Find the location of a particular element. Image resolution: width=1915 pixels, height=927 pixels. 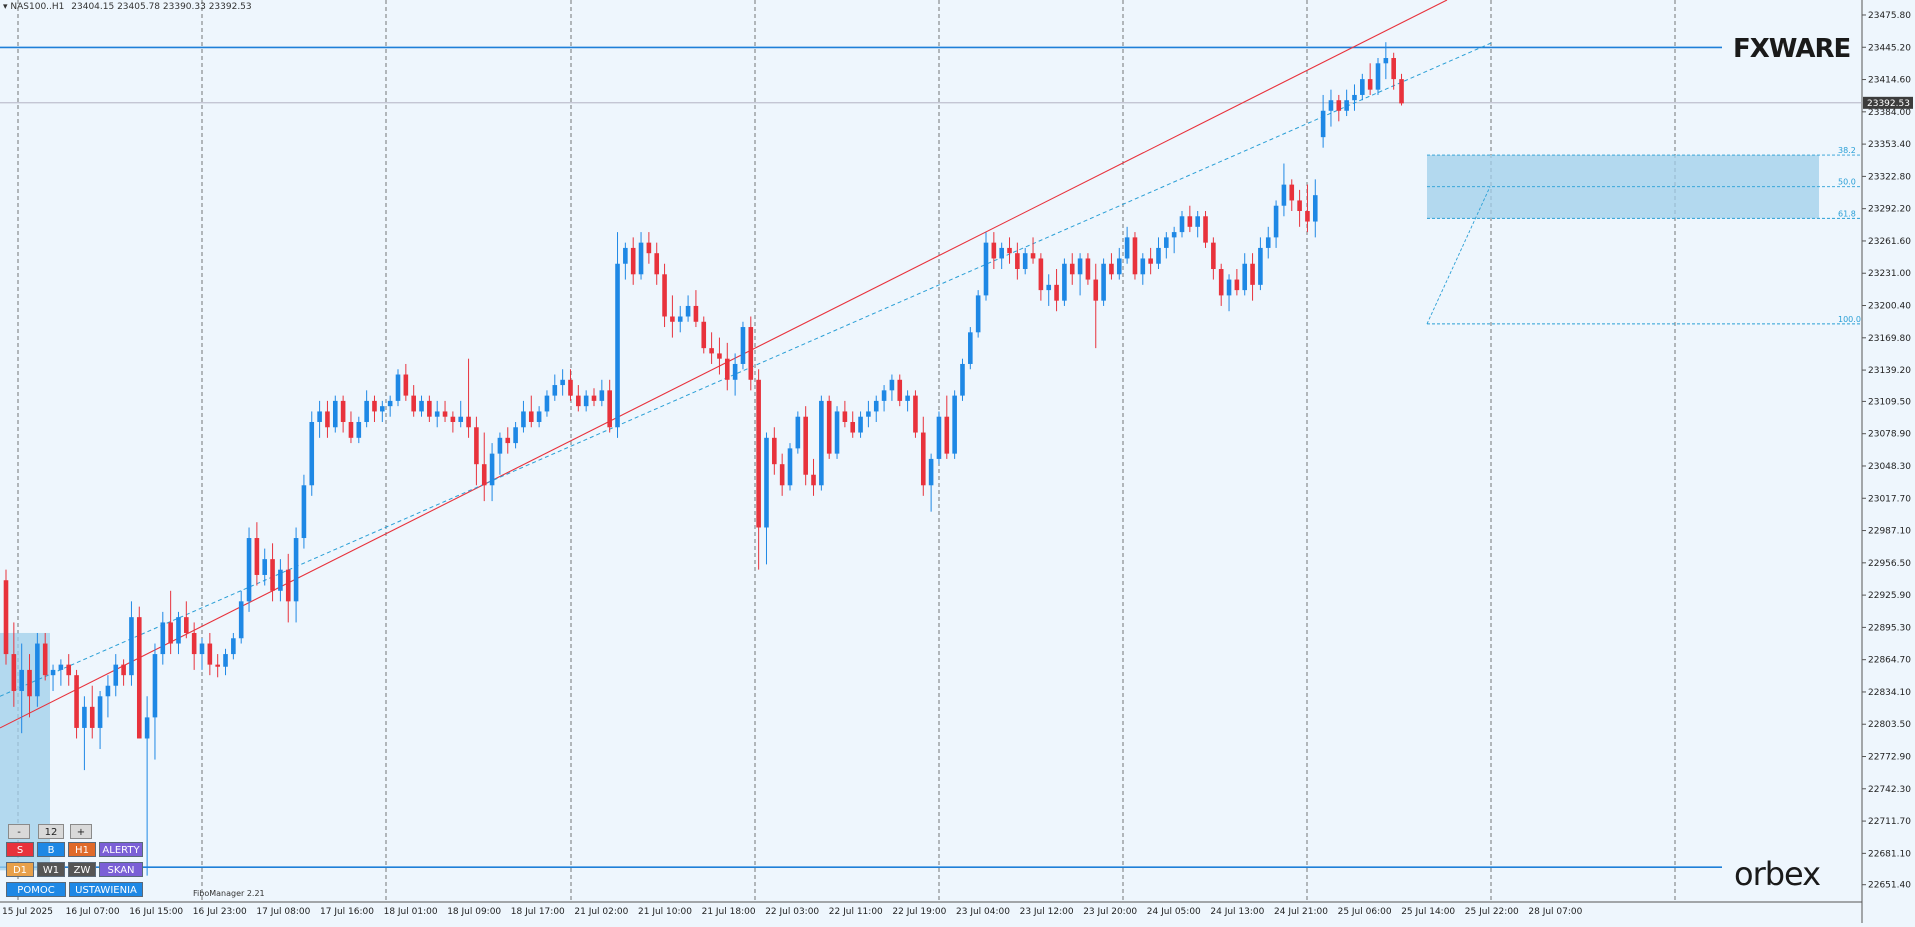

x-tick-label: 28 Jul 07:00 is located at coordinates (1555, 912).